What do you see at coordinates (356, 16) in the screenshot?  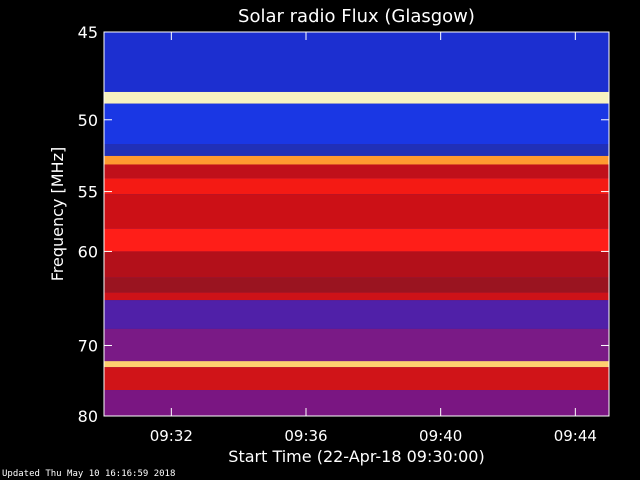 I see `chart-title: Solar radio Flux (Glasgow)` at bounding box center [356, 16].